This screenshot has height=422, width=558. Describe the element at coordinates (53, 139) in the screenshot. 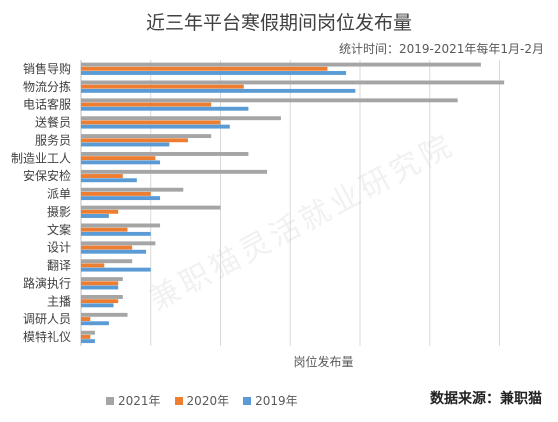

I see `category-label: 服务员` at that location.